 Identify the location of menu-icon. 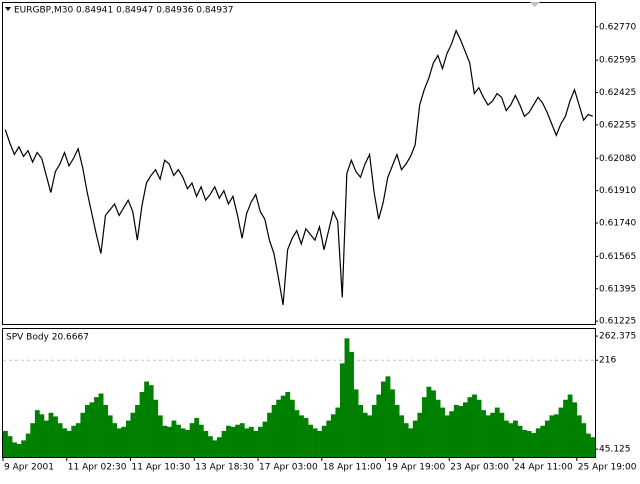
(8, 9).